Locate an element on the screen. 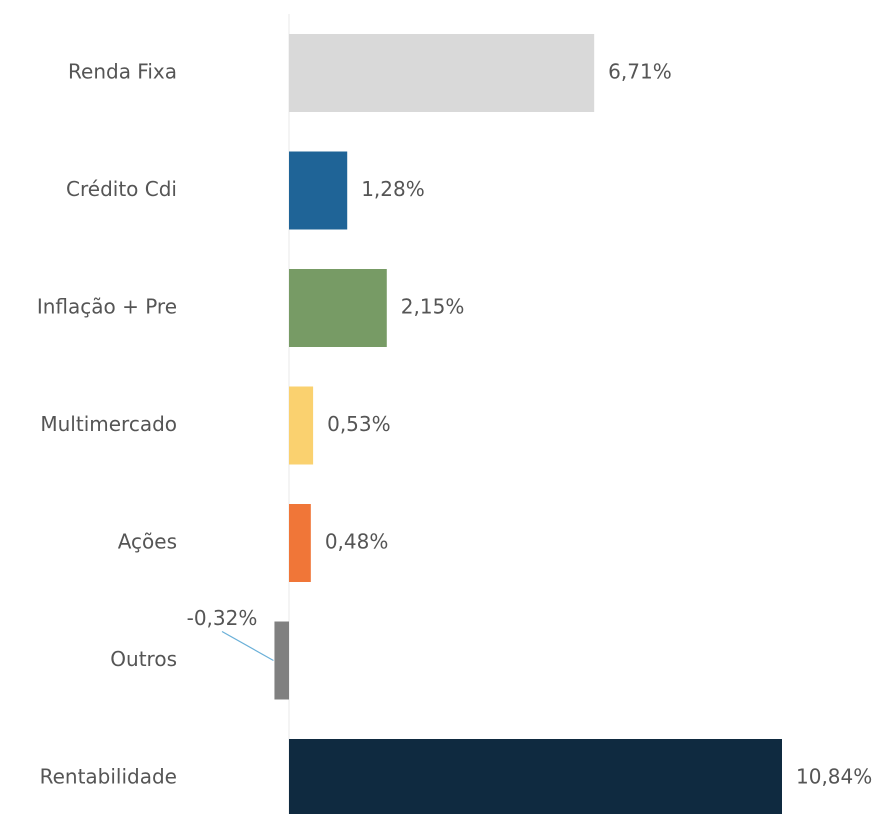 This screenshot has height=814, width=877. category-label: Rentabilidade is located at coordinates (108, 777).